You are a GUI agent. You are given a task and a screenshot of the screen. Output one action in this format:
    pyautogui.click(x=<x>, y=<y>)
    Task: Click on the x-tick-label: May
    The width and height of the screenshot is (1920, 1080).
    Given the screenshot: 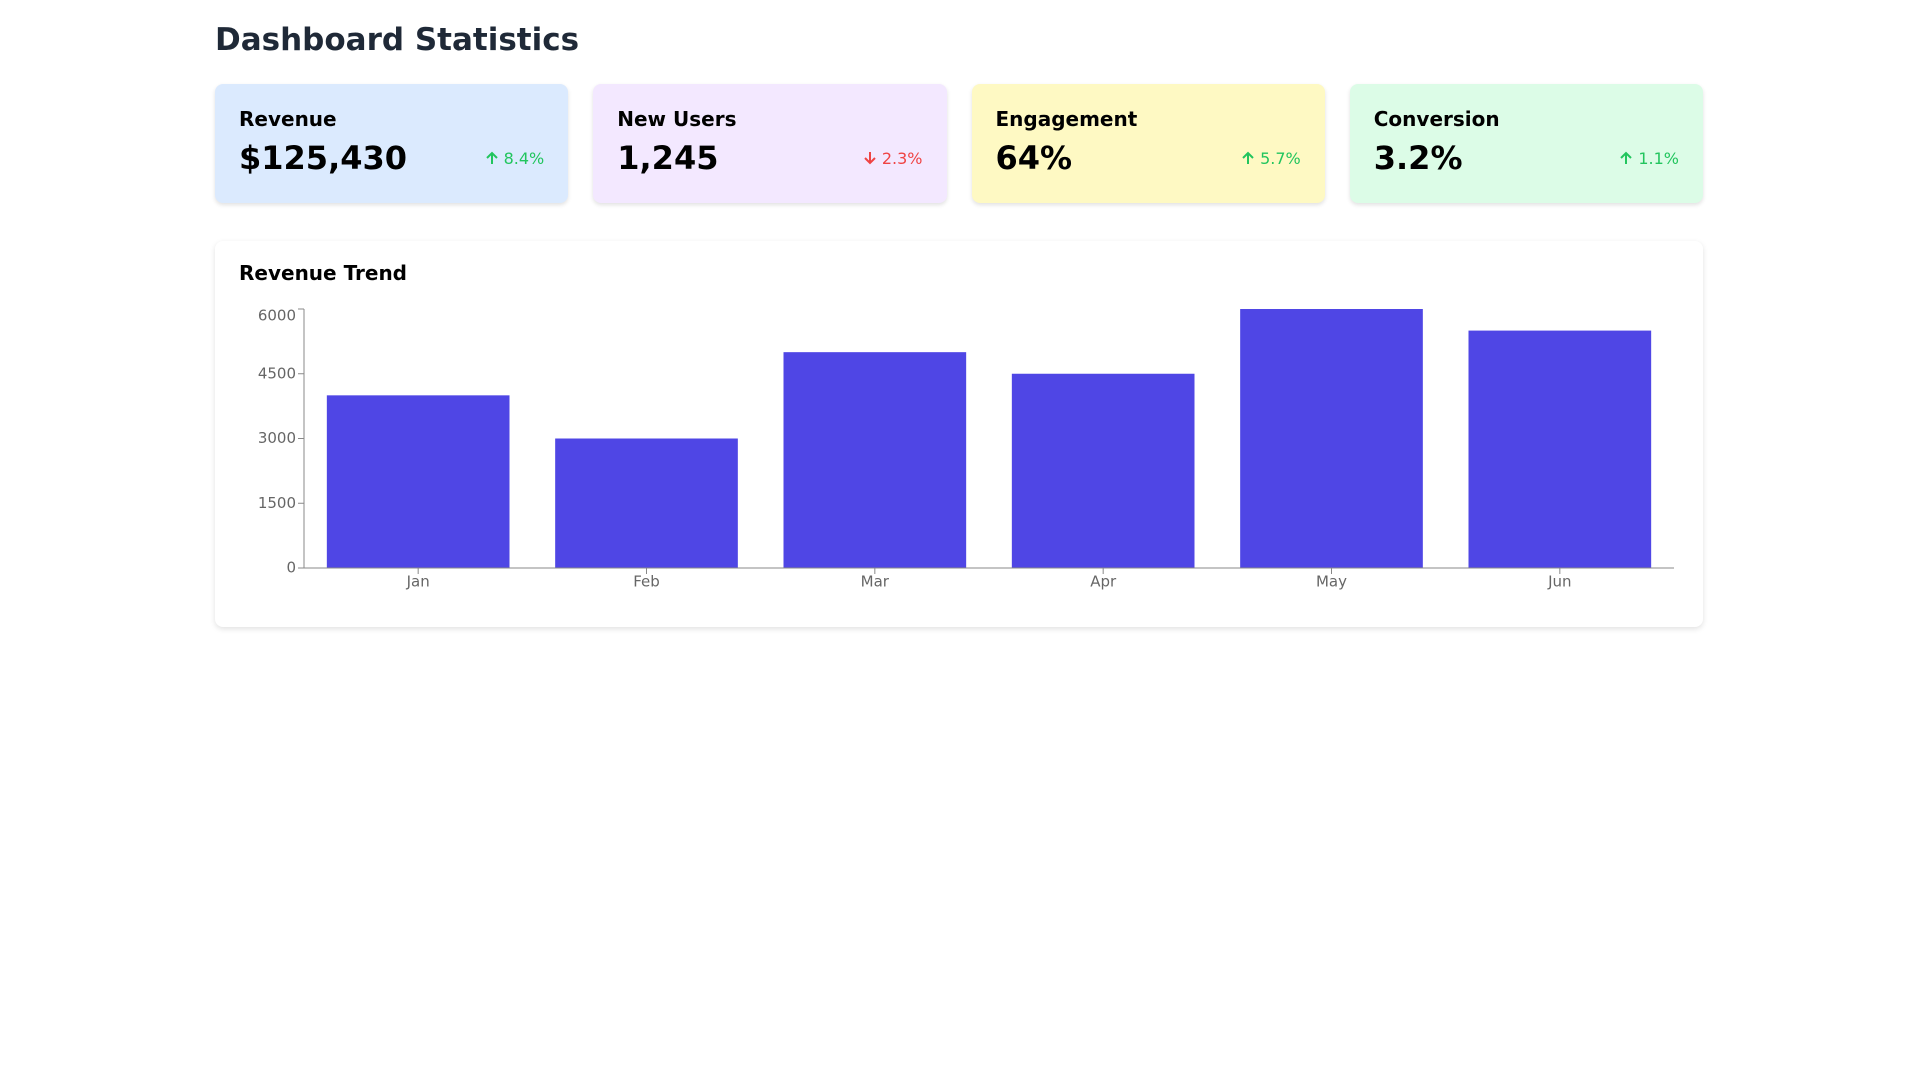 What is the action you would take?
    pyautogui.click(x=1331, y=582)
    